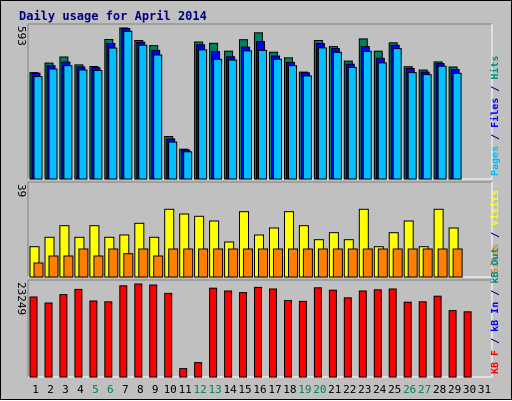 Image resolution: width=512 pixels, height=401 pixels. What do you see at coordinates (21, 36) in the screenshot?
I see `panel-hits-ymax-label: 593` at bounding box center [21, 36].